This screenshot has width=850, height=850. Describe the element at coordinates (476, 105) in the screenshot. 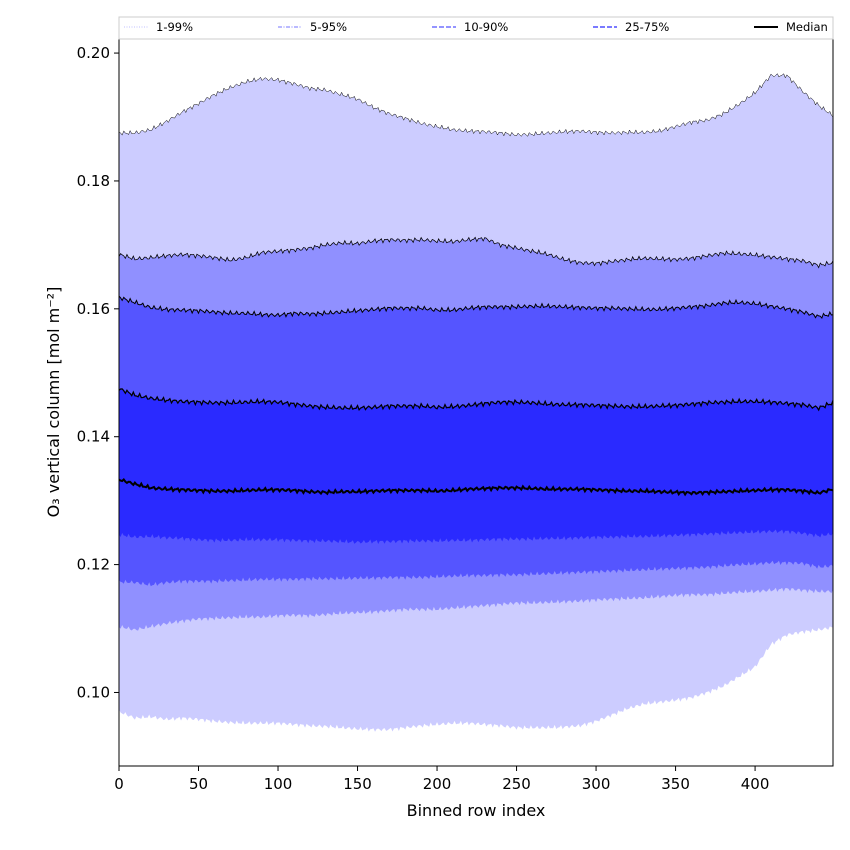

I see `band-upper-line-1-99%` at that location.